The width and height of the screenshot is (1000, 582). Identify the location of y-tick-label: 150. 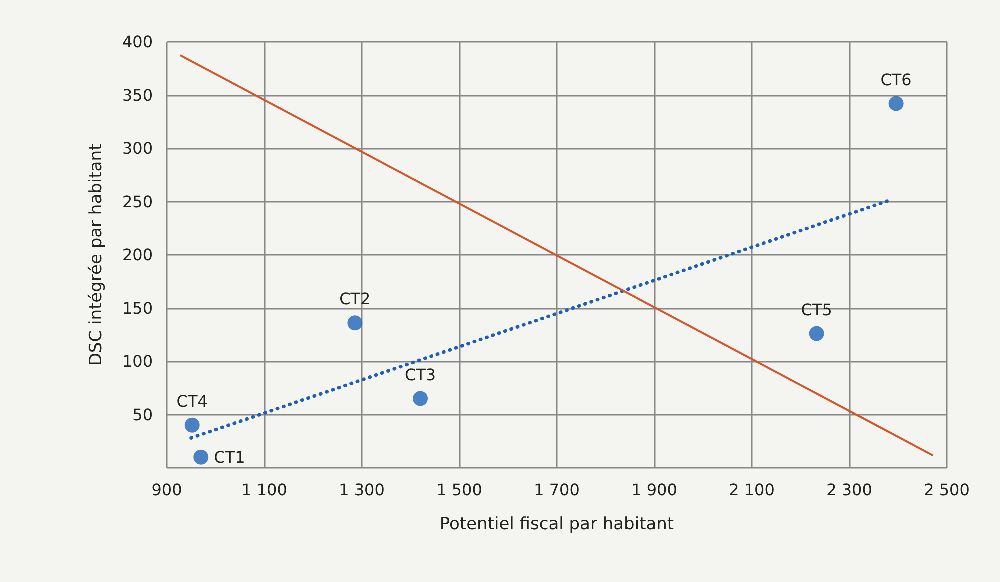
(137, 308).